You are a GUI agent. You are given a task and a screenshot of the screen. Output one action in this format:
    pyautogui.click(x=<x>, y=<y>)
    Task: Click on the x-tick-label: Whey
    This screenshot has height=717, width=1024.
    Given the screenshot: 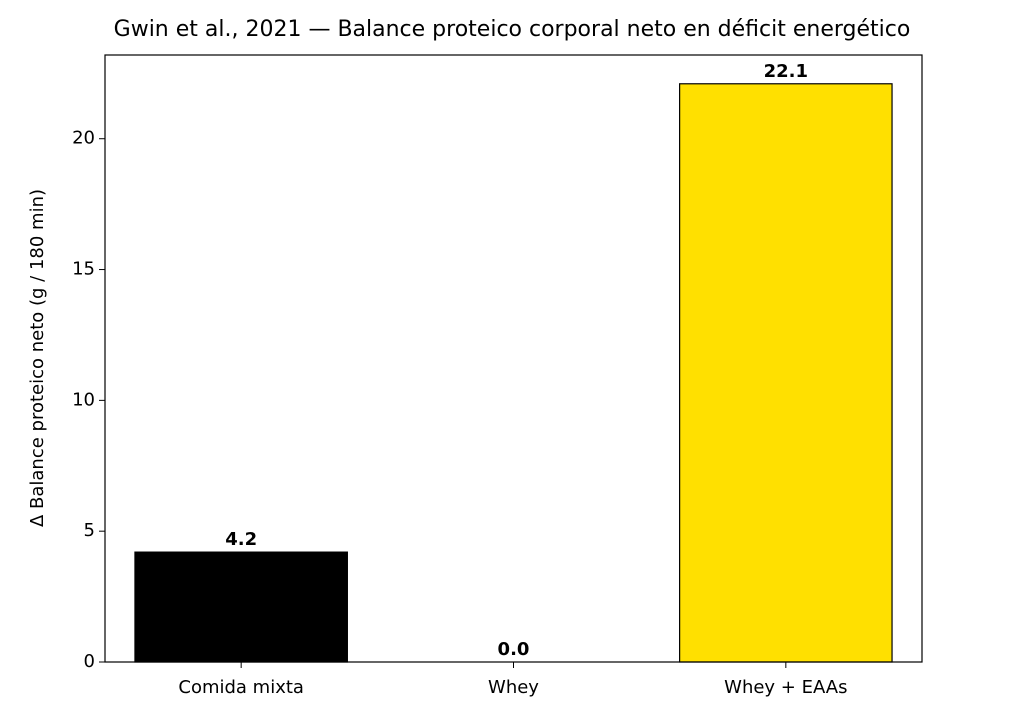 What is the action you would take?
    pyautogui.click(x=513, y=687)
    